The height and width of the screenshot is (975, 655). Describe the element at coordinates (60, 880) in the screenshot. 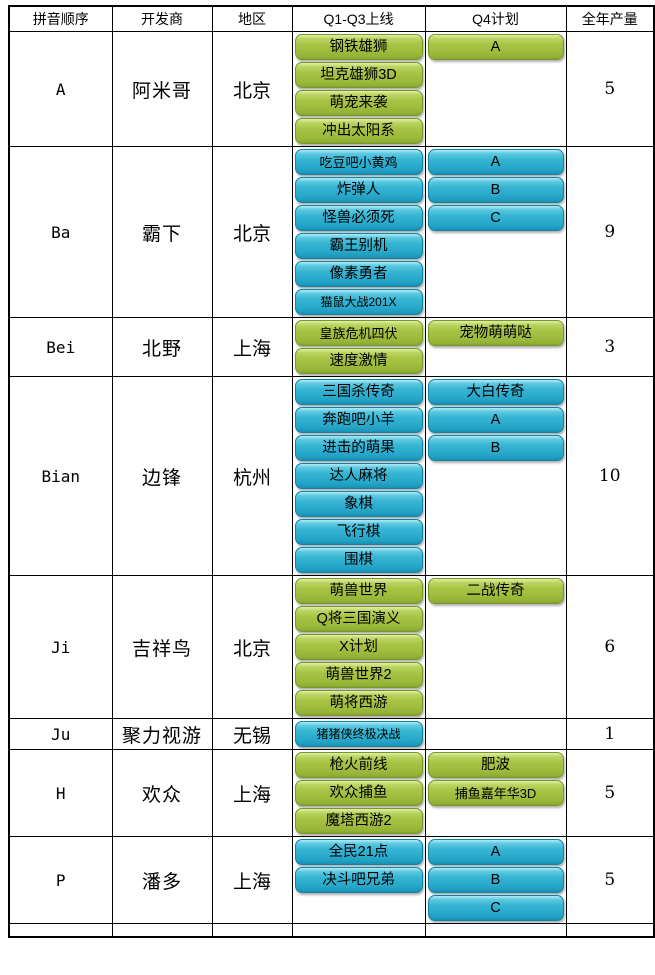

I see `pinyin-cell: P` at that location.